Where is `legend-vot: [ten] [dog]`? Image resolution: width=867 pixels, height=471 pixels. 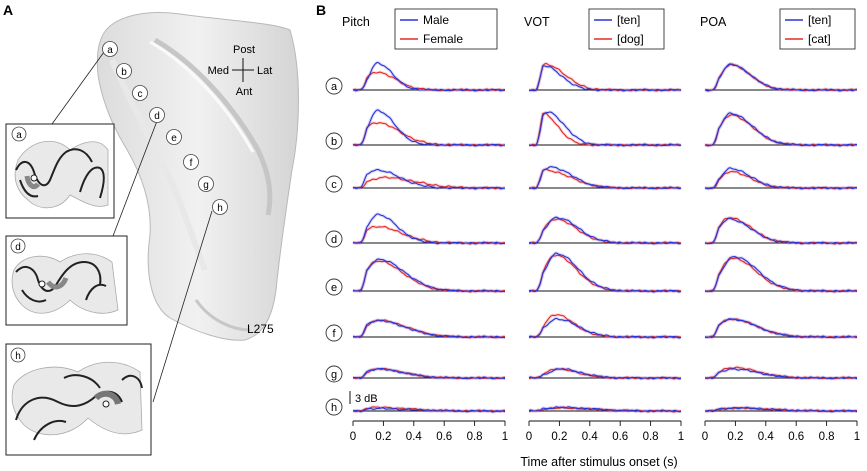 legend-vot: [ten] [dog] is located at coordinates (626, 29).